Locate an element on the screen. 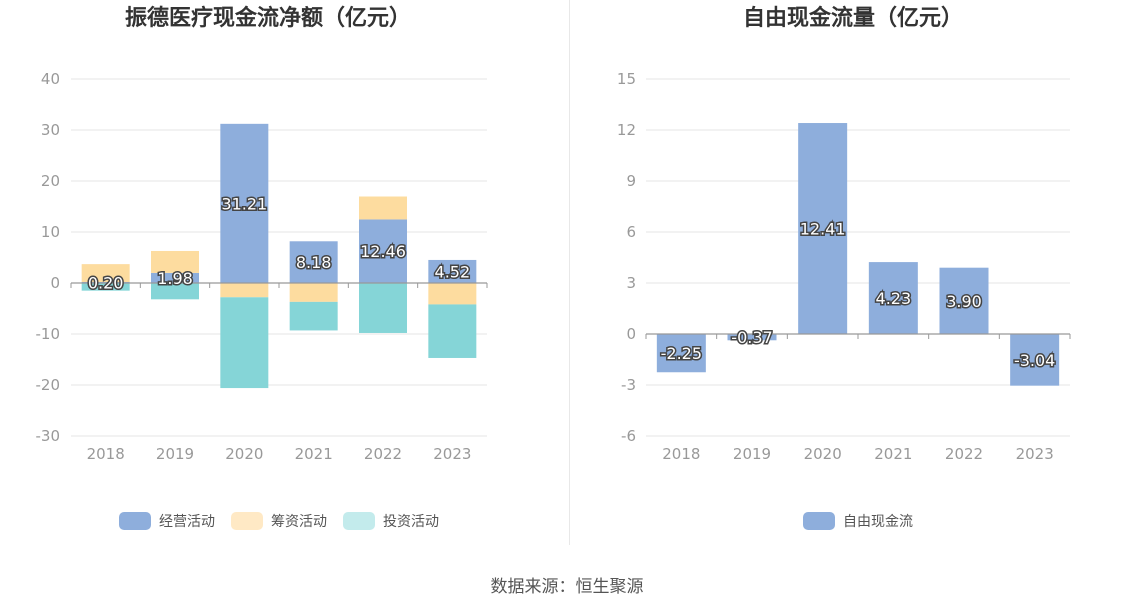 The width and height of the screenshot is (1134, 612). y-tick-label: 10 is located at coordinates (50, 232).